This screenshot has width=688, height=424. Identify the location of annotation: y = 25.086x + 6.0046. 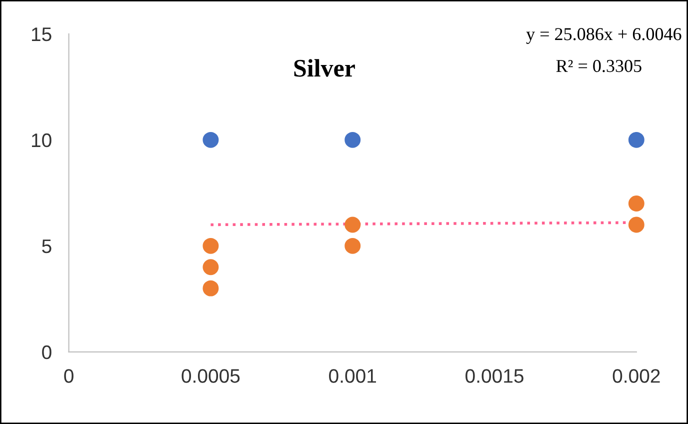
(604, 36).